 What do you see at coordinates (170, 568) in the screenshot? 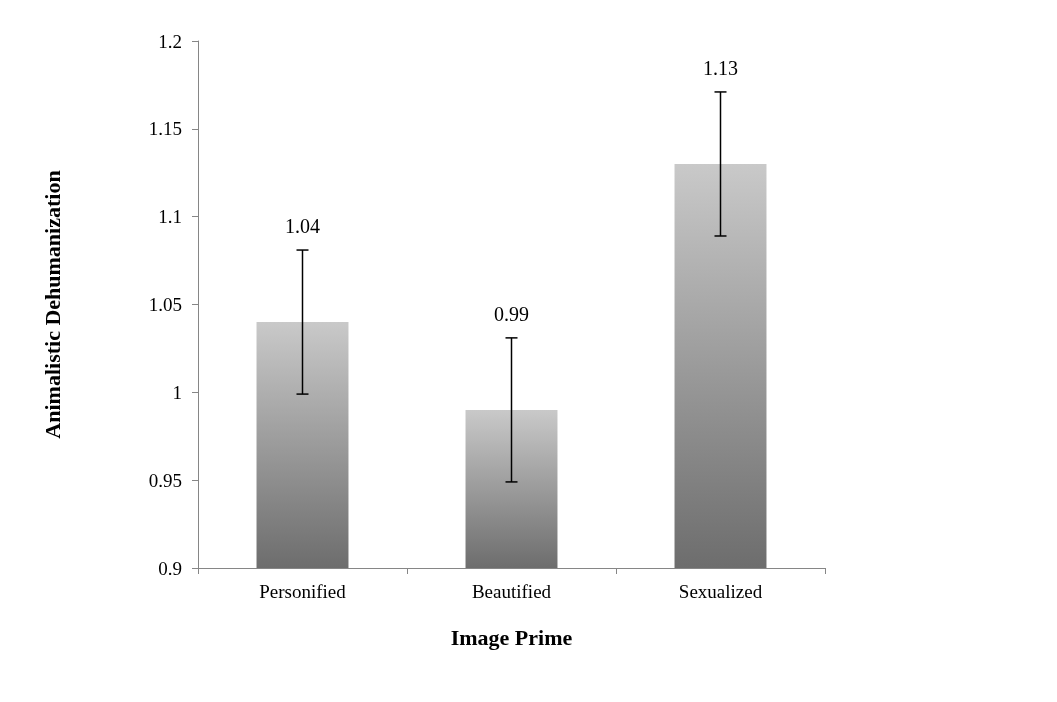
I see `y-tick-label: 0.9` at bounding box center [170, 568].